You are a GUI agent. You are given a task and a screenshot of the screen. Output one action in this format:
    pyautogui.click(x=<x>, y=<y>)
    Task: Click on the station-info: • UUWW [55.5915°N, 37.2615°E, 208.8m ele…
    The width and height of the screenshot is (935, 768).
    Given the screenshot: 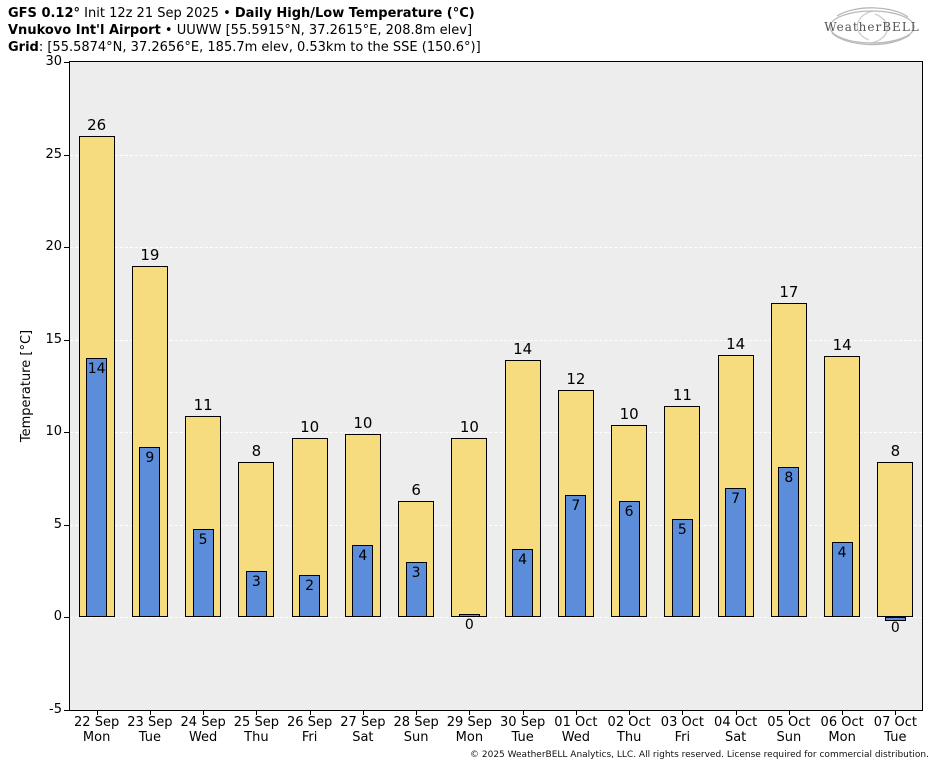 What is the action you would take?
    pyautogui.click(x=316, y=30)
    